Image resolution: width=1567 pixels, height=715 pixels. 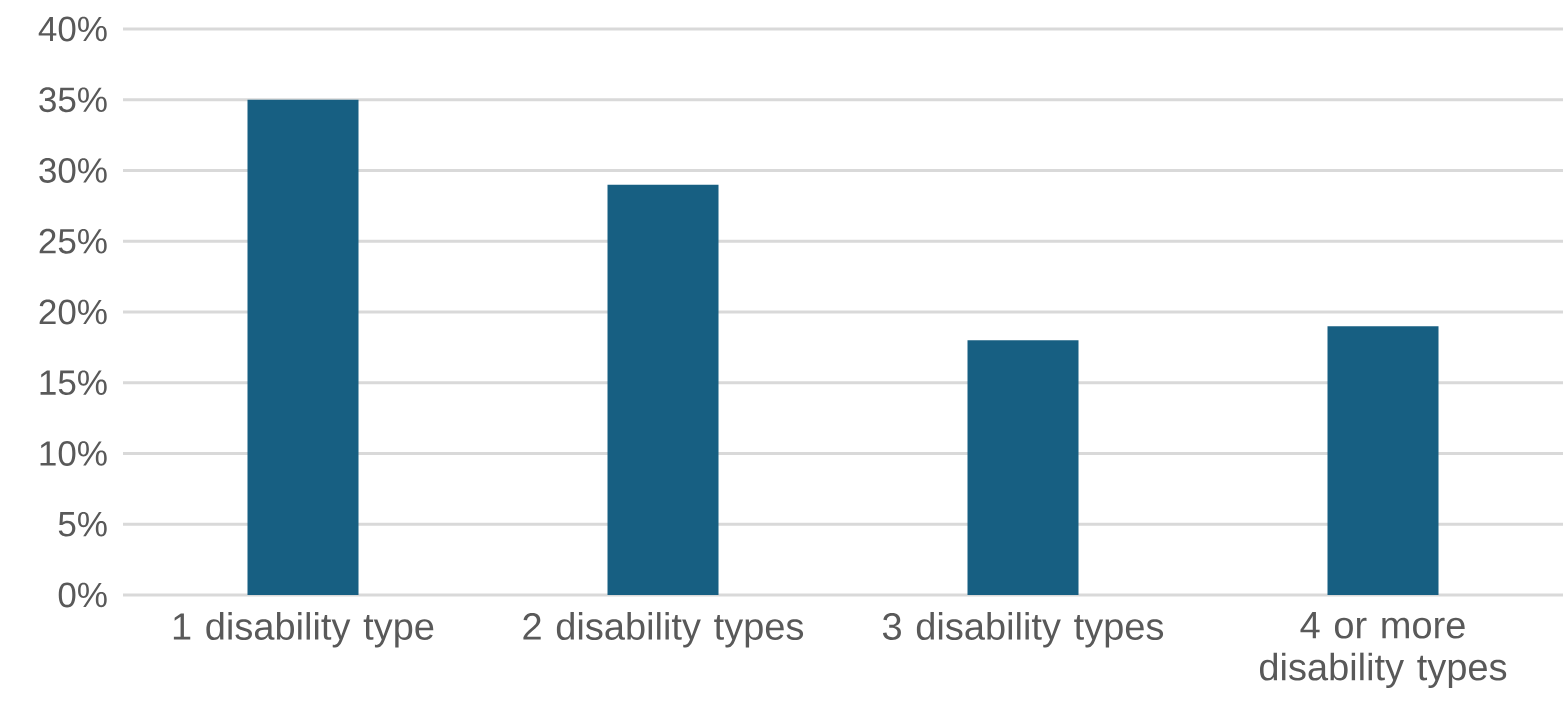 What do you see at coordinates (73, 100) in the screenshot?
I see `y-tick-label: 35%` at bounding box center [73, 100].